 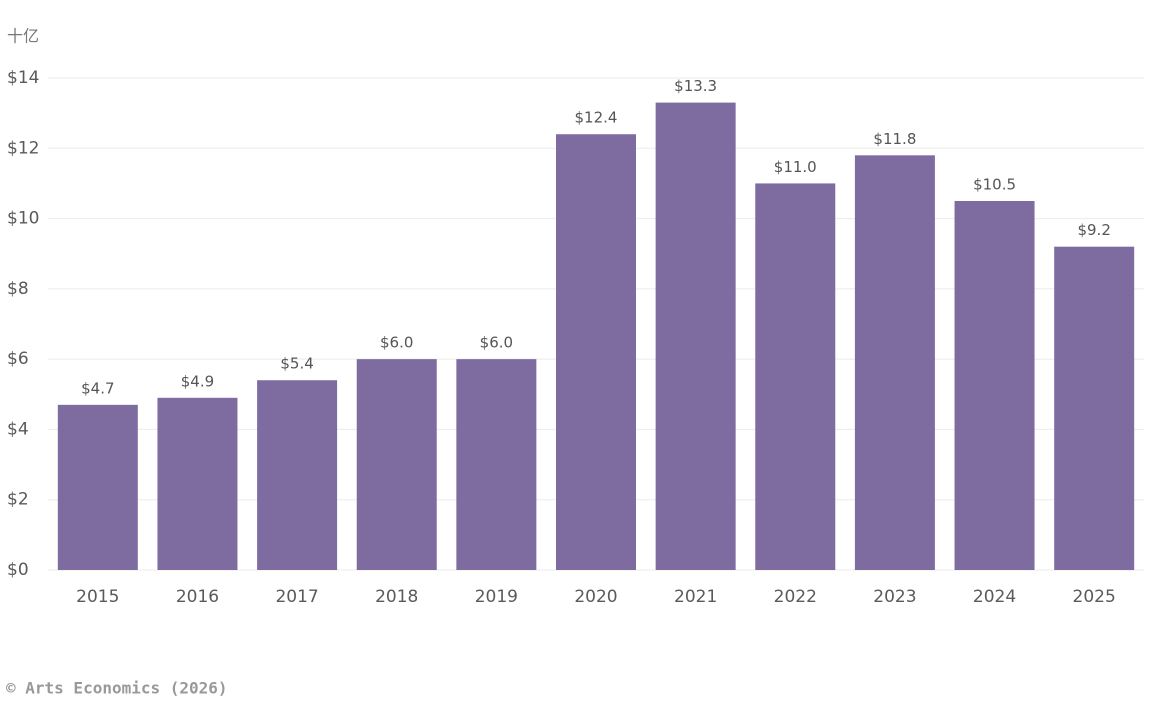 What do you see at coordinates (596, 118) in the screenshot?
I see `value-label: $12.4` at bounding box center [596, 118].